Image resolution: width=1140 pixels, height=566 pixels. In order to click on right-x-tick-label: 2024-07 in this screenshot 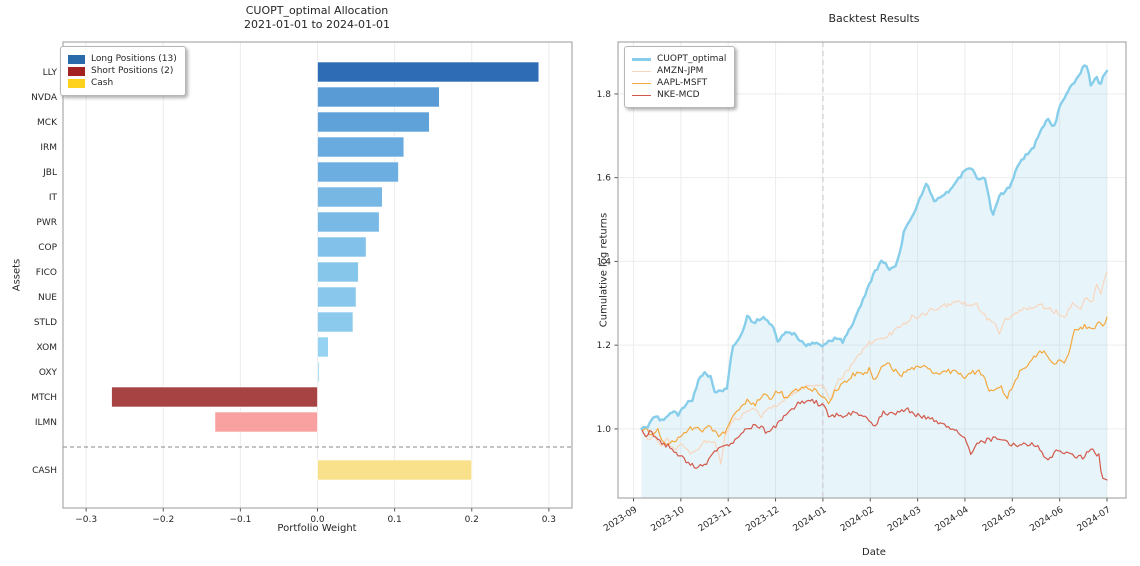, I will do `click(1094, 519)`.